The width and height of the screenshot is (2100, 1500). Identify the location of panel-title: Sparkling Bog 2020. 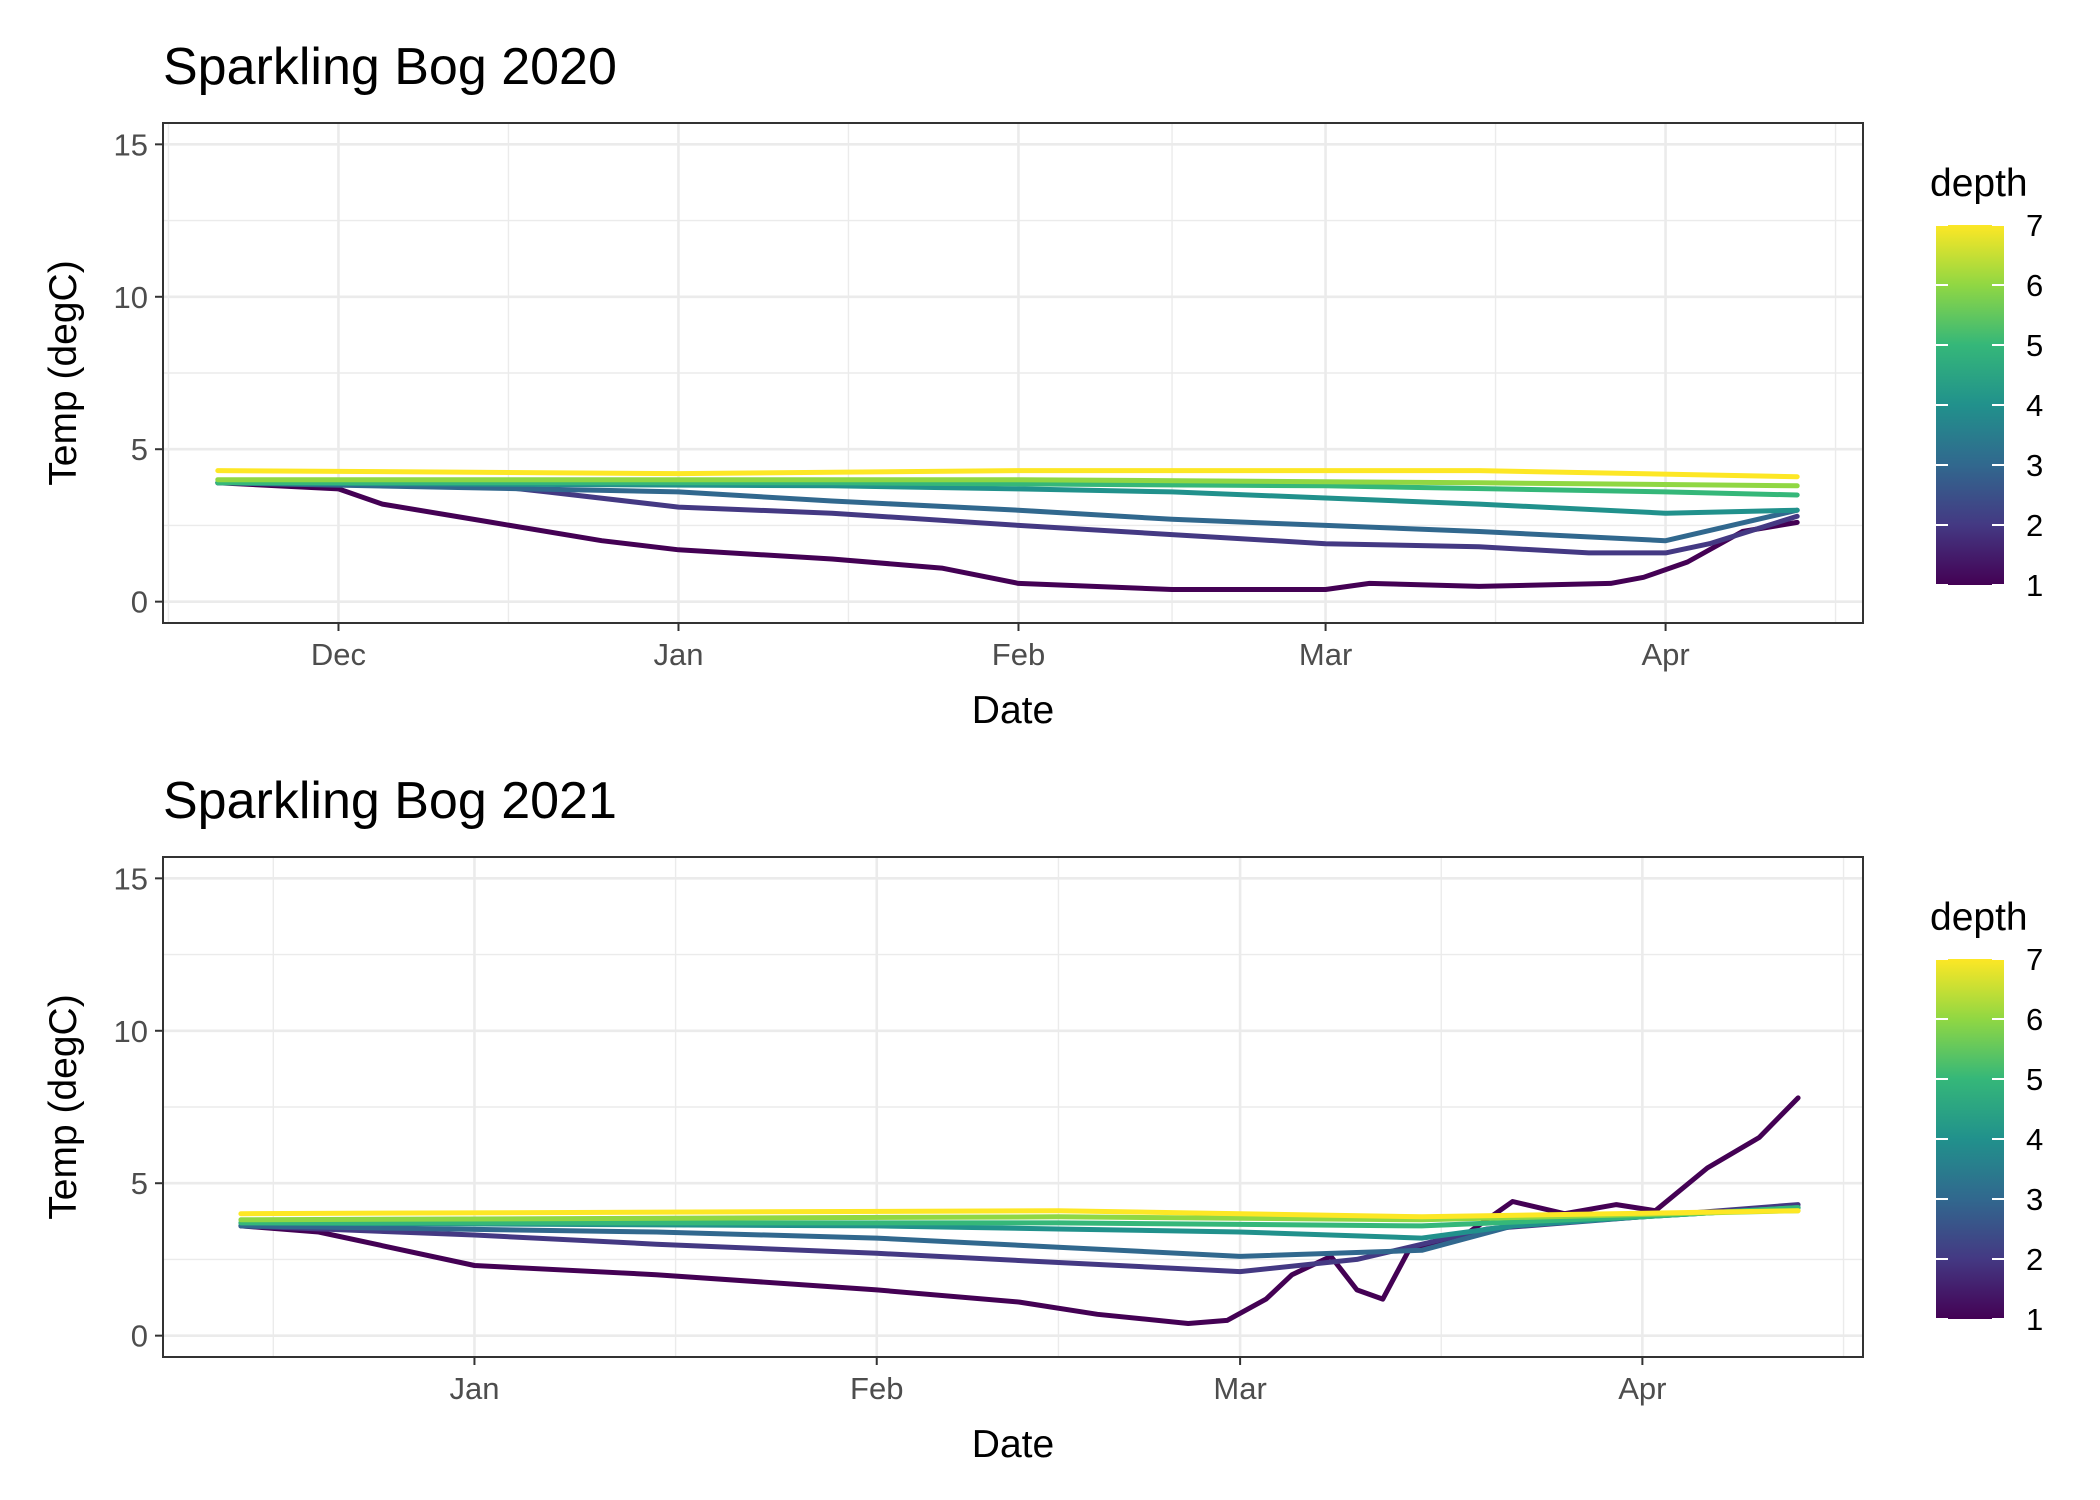
(390, 67).